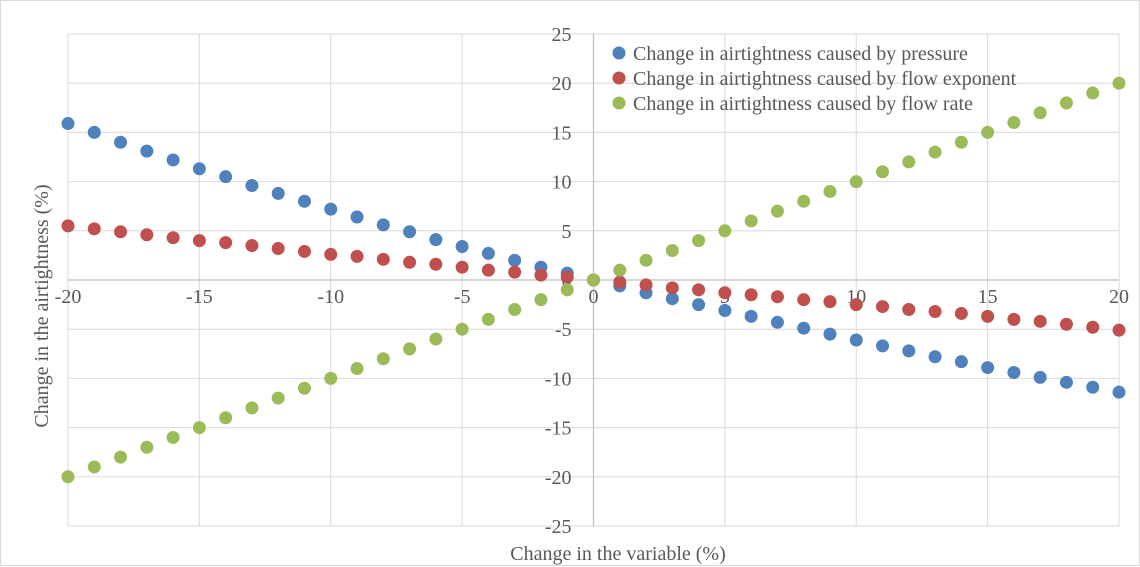  I want to click on y-tick-label: -20, so click(558, 478).